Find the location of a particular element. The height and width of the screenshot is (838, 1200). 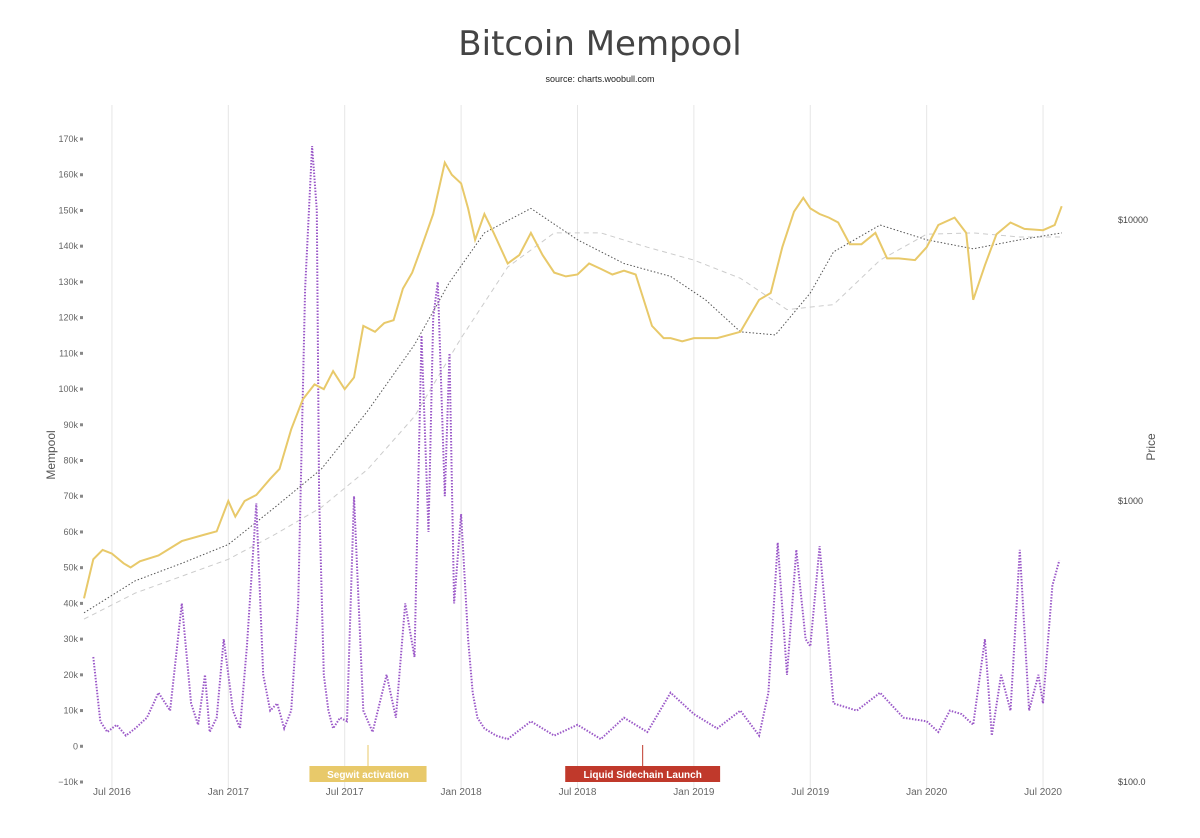

left-y-tick-label: 0 is located at coordinates (75, 746).